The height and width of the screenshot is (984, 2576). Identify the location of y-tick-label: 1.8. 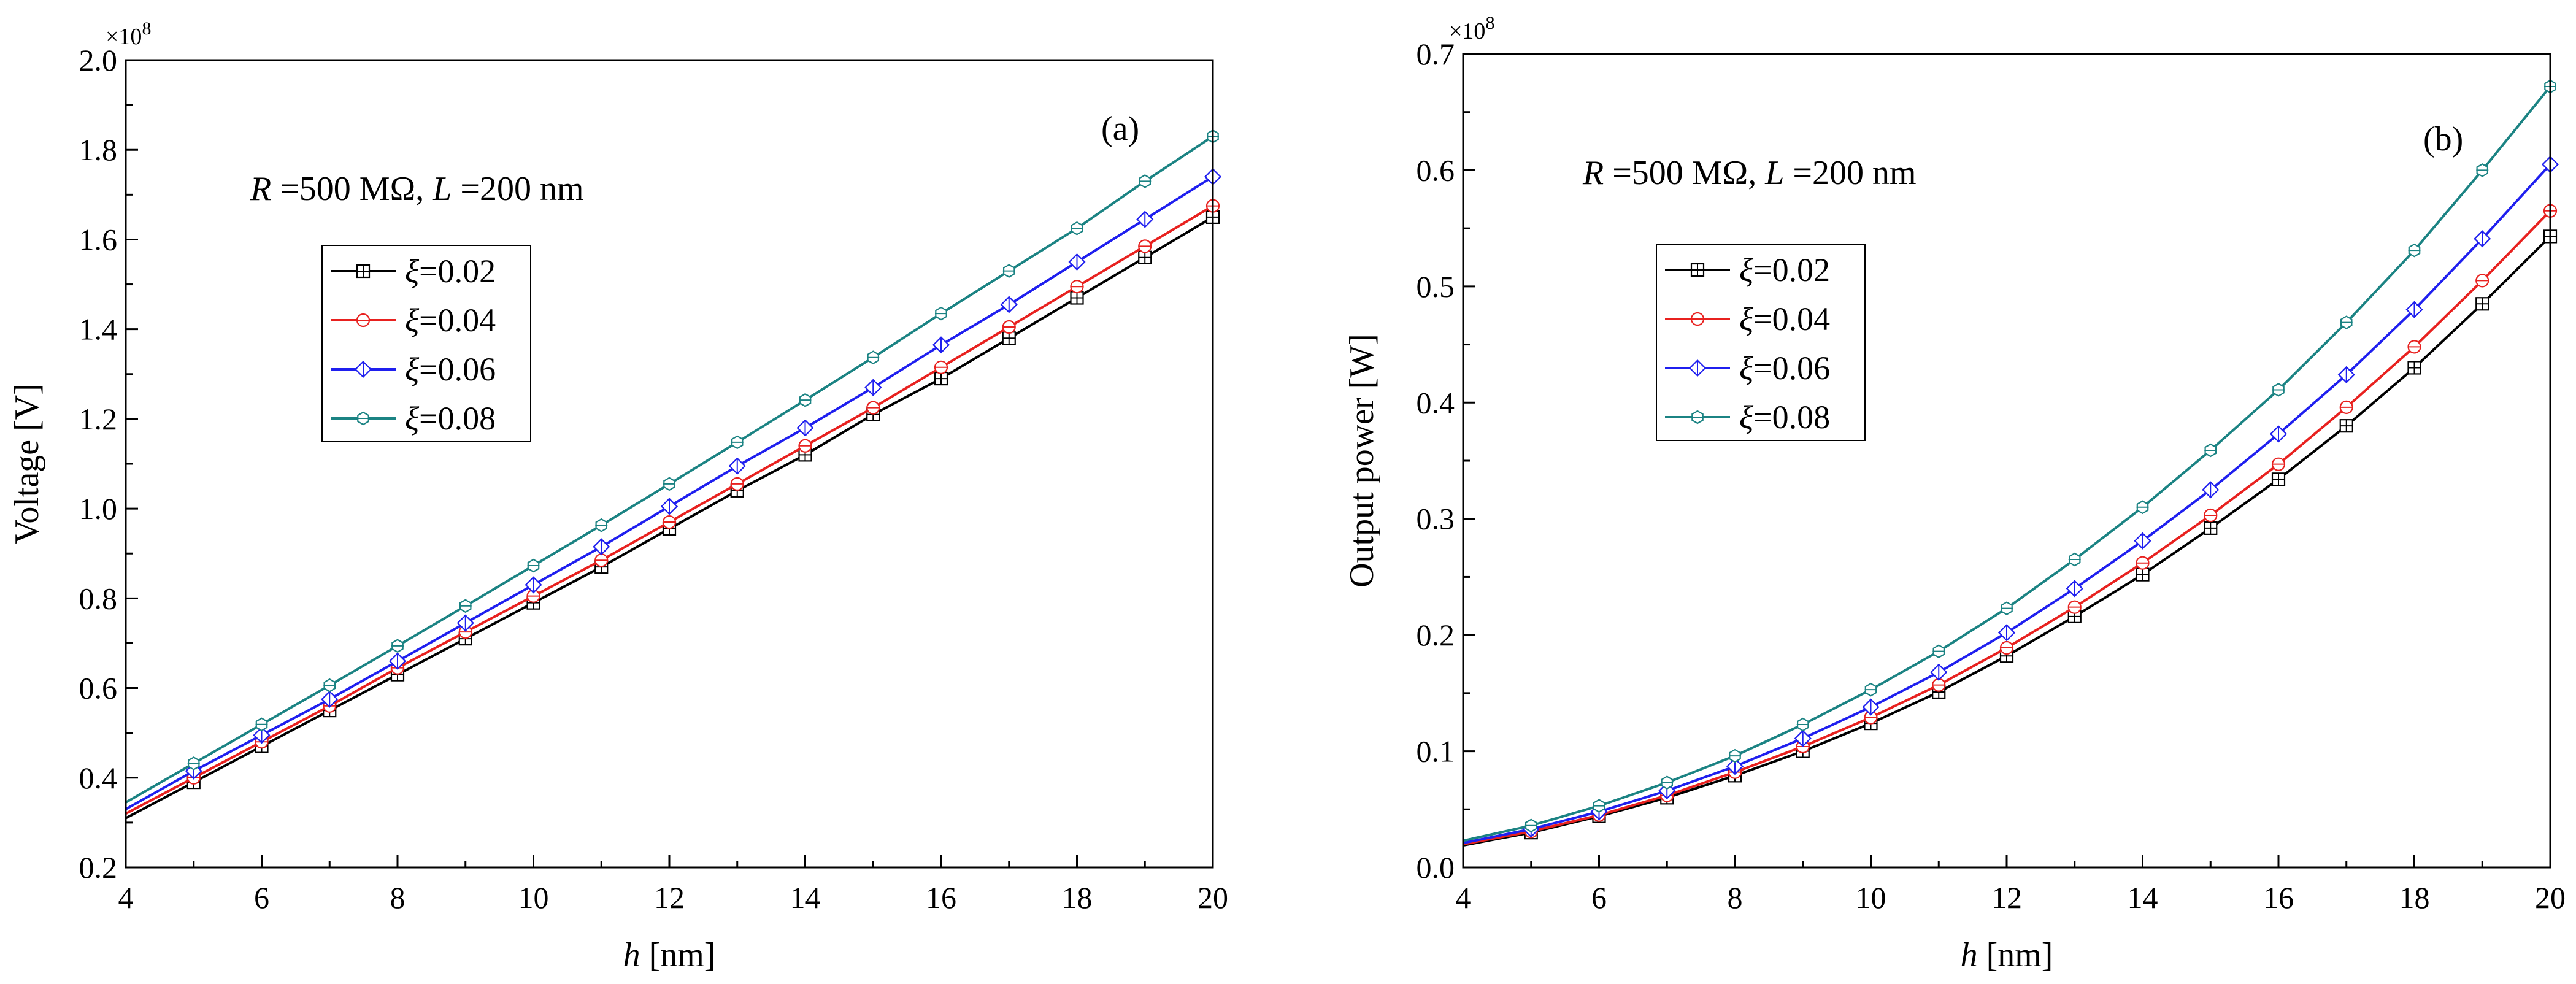
(98, 150).